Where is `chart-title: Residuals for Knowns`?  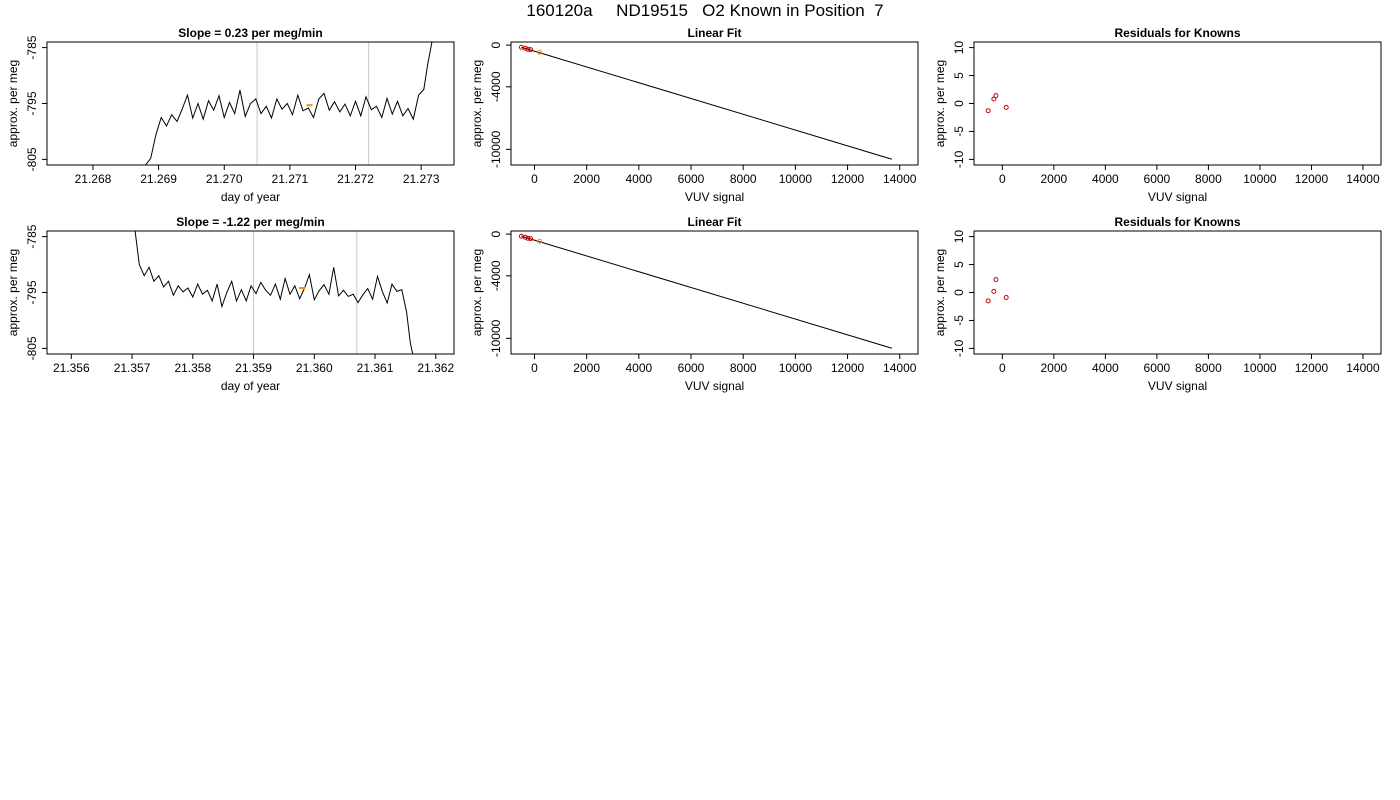
chart-title: Residuals for Knowns is located at coordinates (1177, 33).